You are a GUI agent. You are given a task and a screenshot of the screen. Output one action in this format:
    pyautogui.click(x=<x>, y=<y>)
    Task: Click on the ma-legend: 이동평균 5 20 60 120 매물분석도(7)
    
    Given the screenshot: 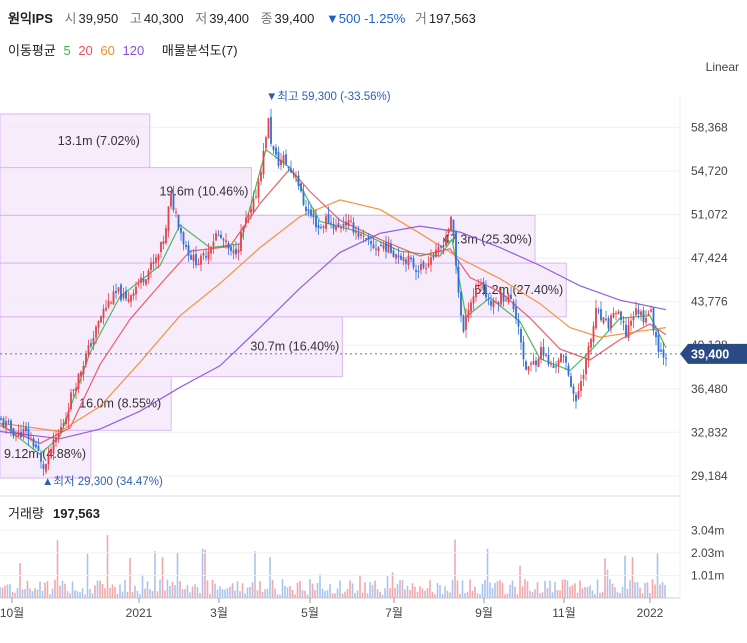 What is the action you would take?
    pyautogui.click(x=125, y=49)
    